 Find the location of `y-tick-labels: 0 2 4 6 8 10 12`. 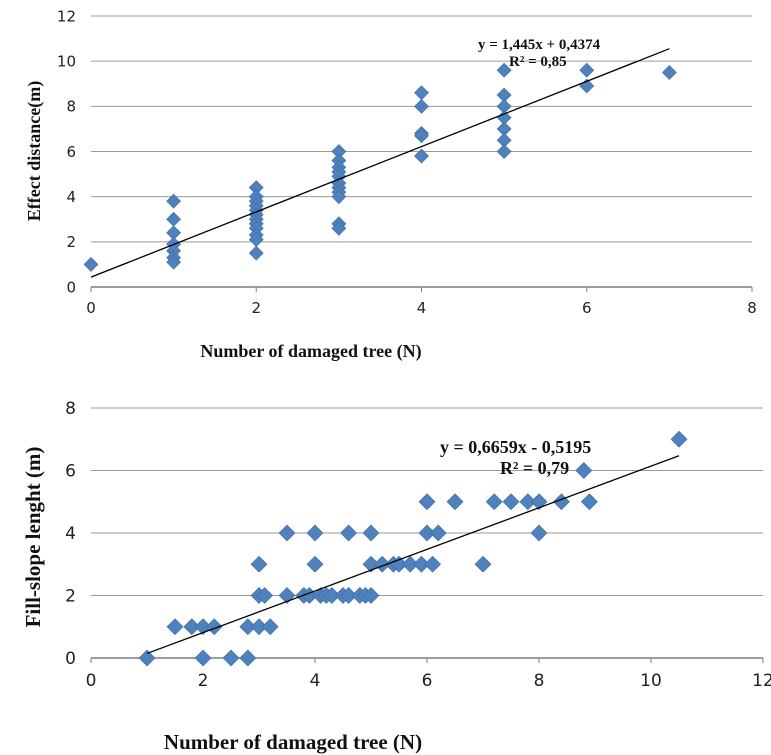

y-tick-labels: 0 2 4 6 8 10 12 is located at coordinates (66, 151).